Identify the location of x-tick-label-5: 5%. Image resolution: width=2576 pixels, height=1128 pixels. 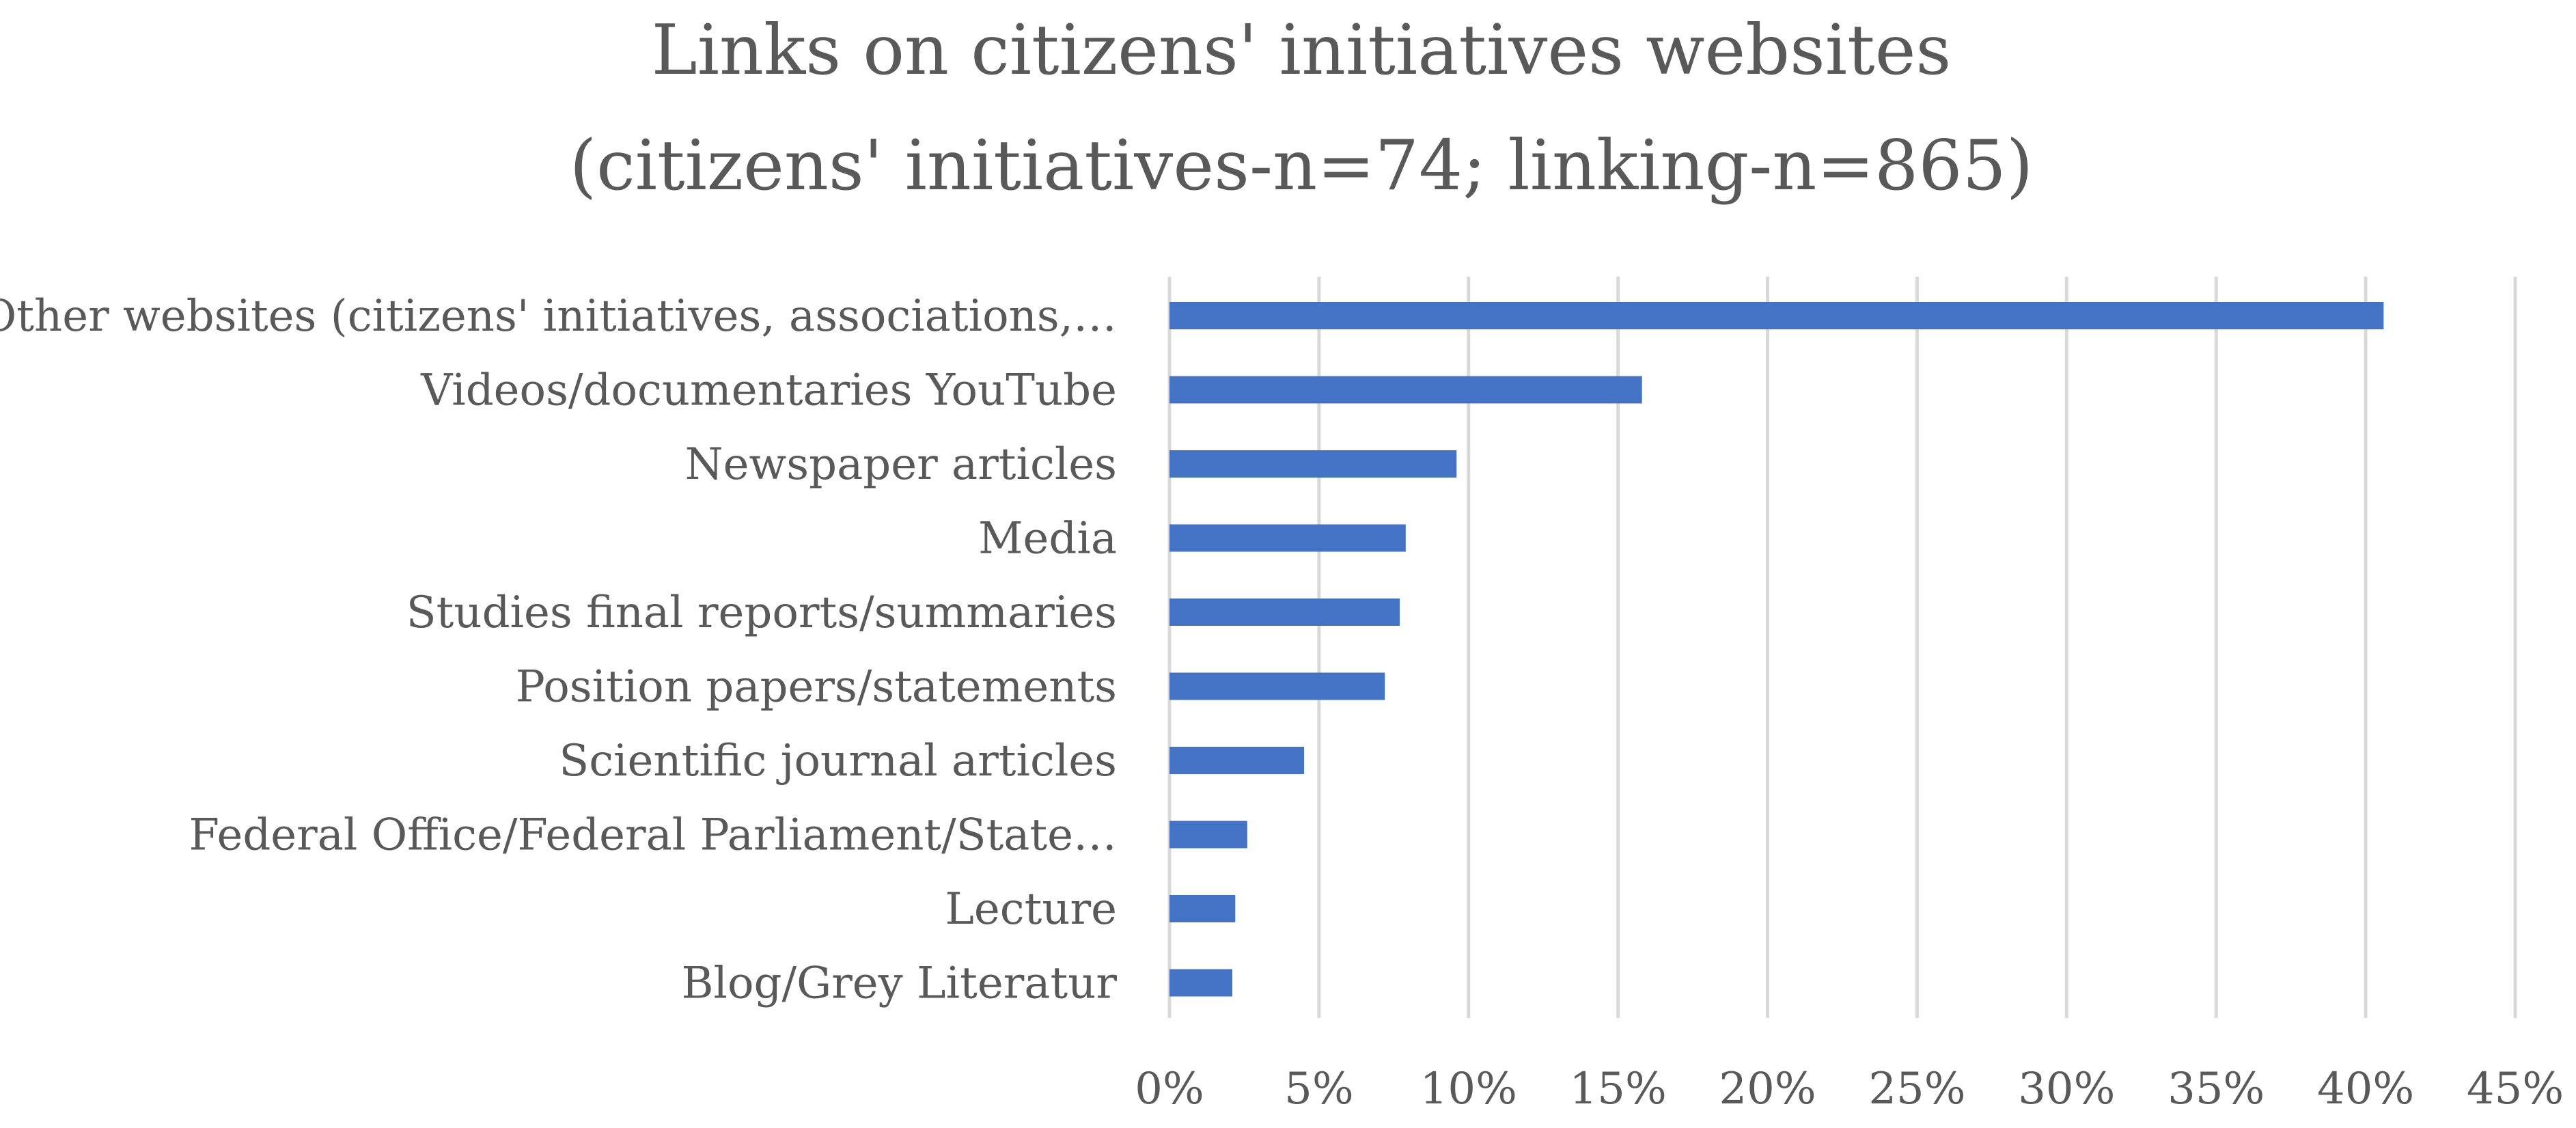
(1319, 1089).